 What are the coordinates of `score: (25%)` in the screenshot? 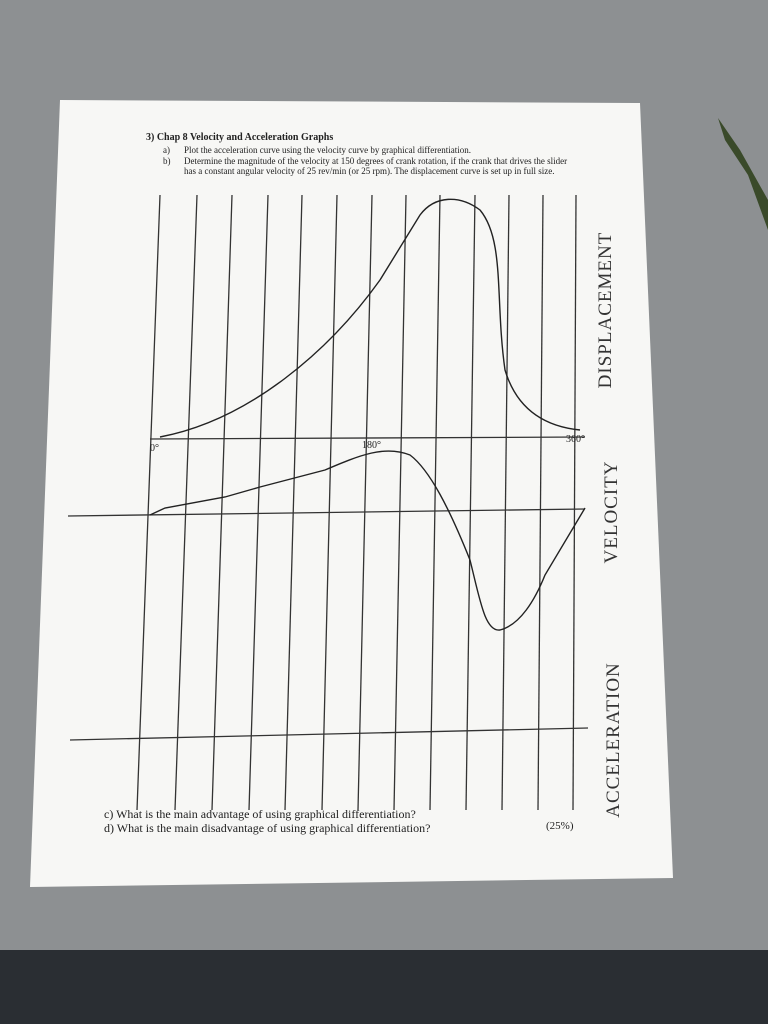 It's located at (560, 826).